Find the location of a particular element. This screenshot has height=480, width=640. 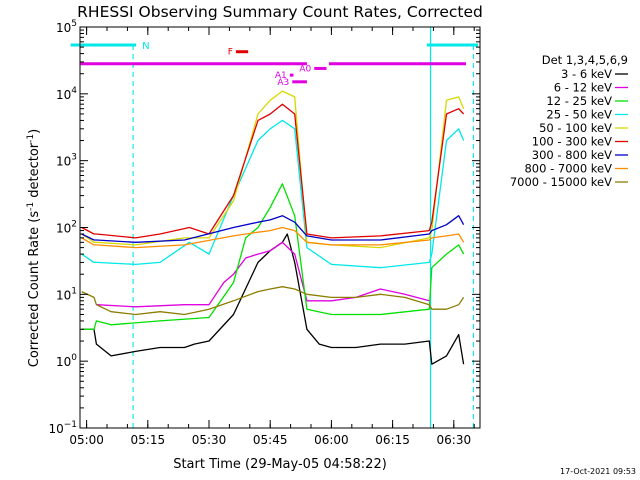

y-tick-label: 10⁰ is located at coordinates (66, 361).